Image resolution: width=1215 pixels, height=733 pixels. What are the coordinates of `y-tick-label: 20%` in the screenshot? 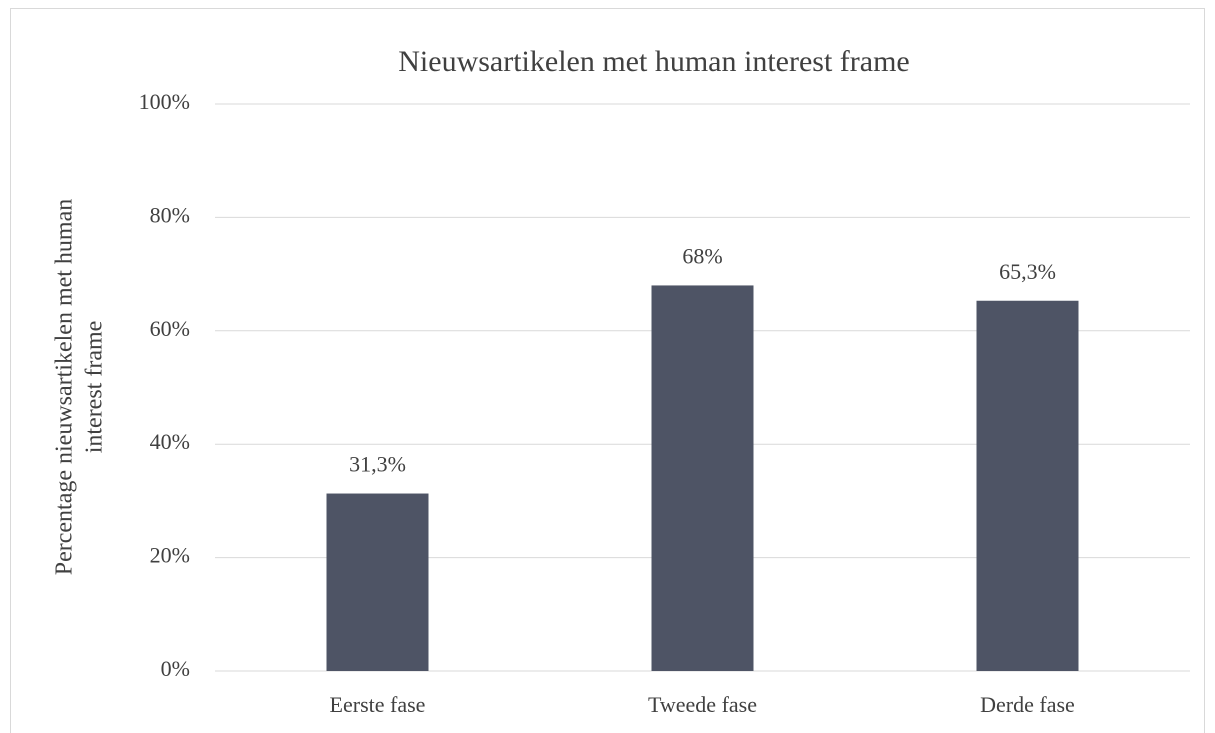 It's located at (170, 555).